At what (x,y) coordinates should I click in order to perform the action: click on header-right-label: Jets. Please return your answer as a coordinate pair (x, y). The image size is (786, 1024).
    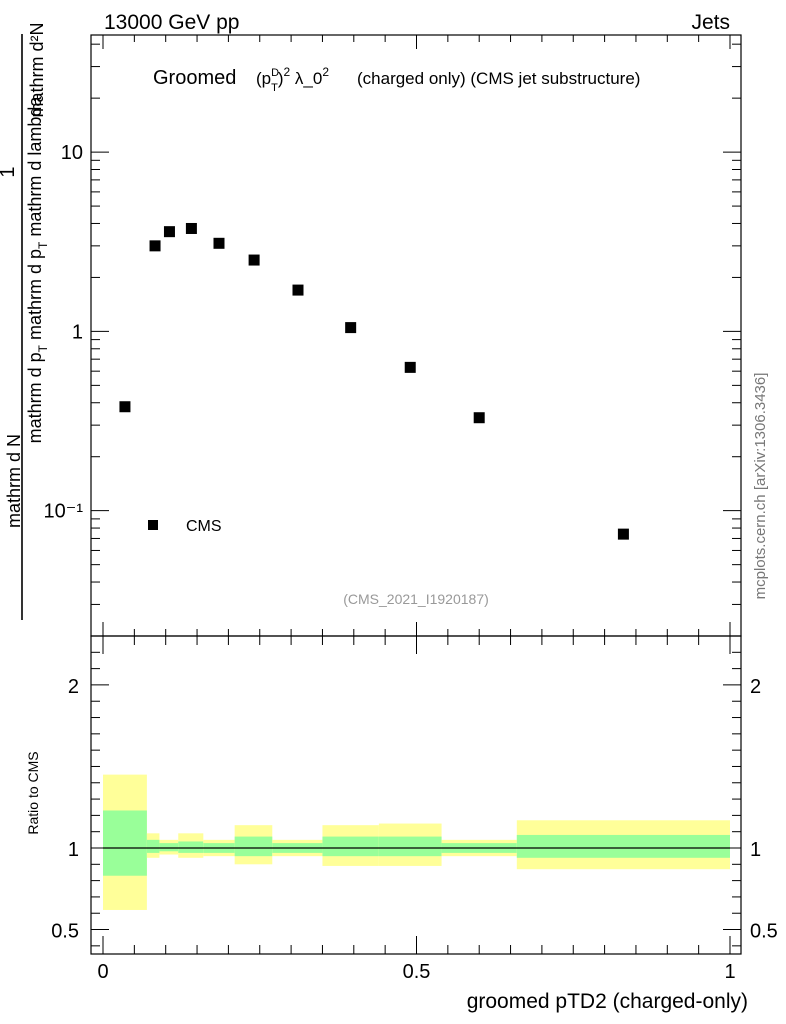
    Looking at the image, I should click on (710, 22).